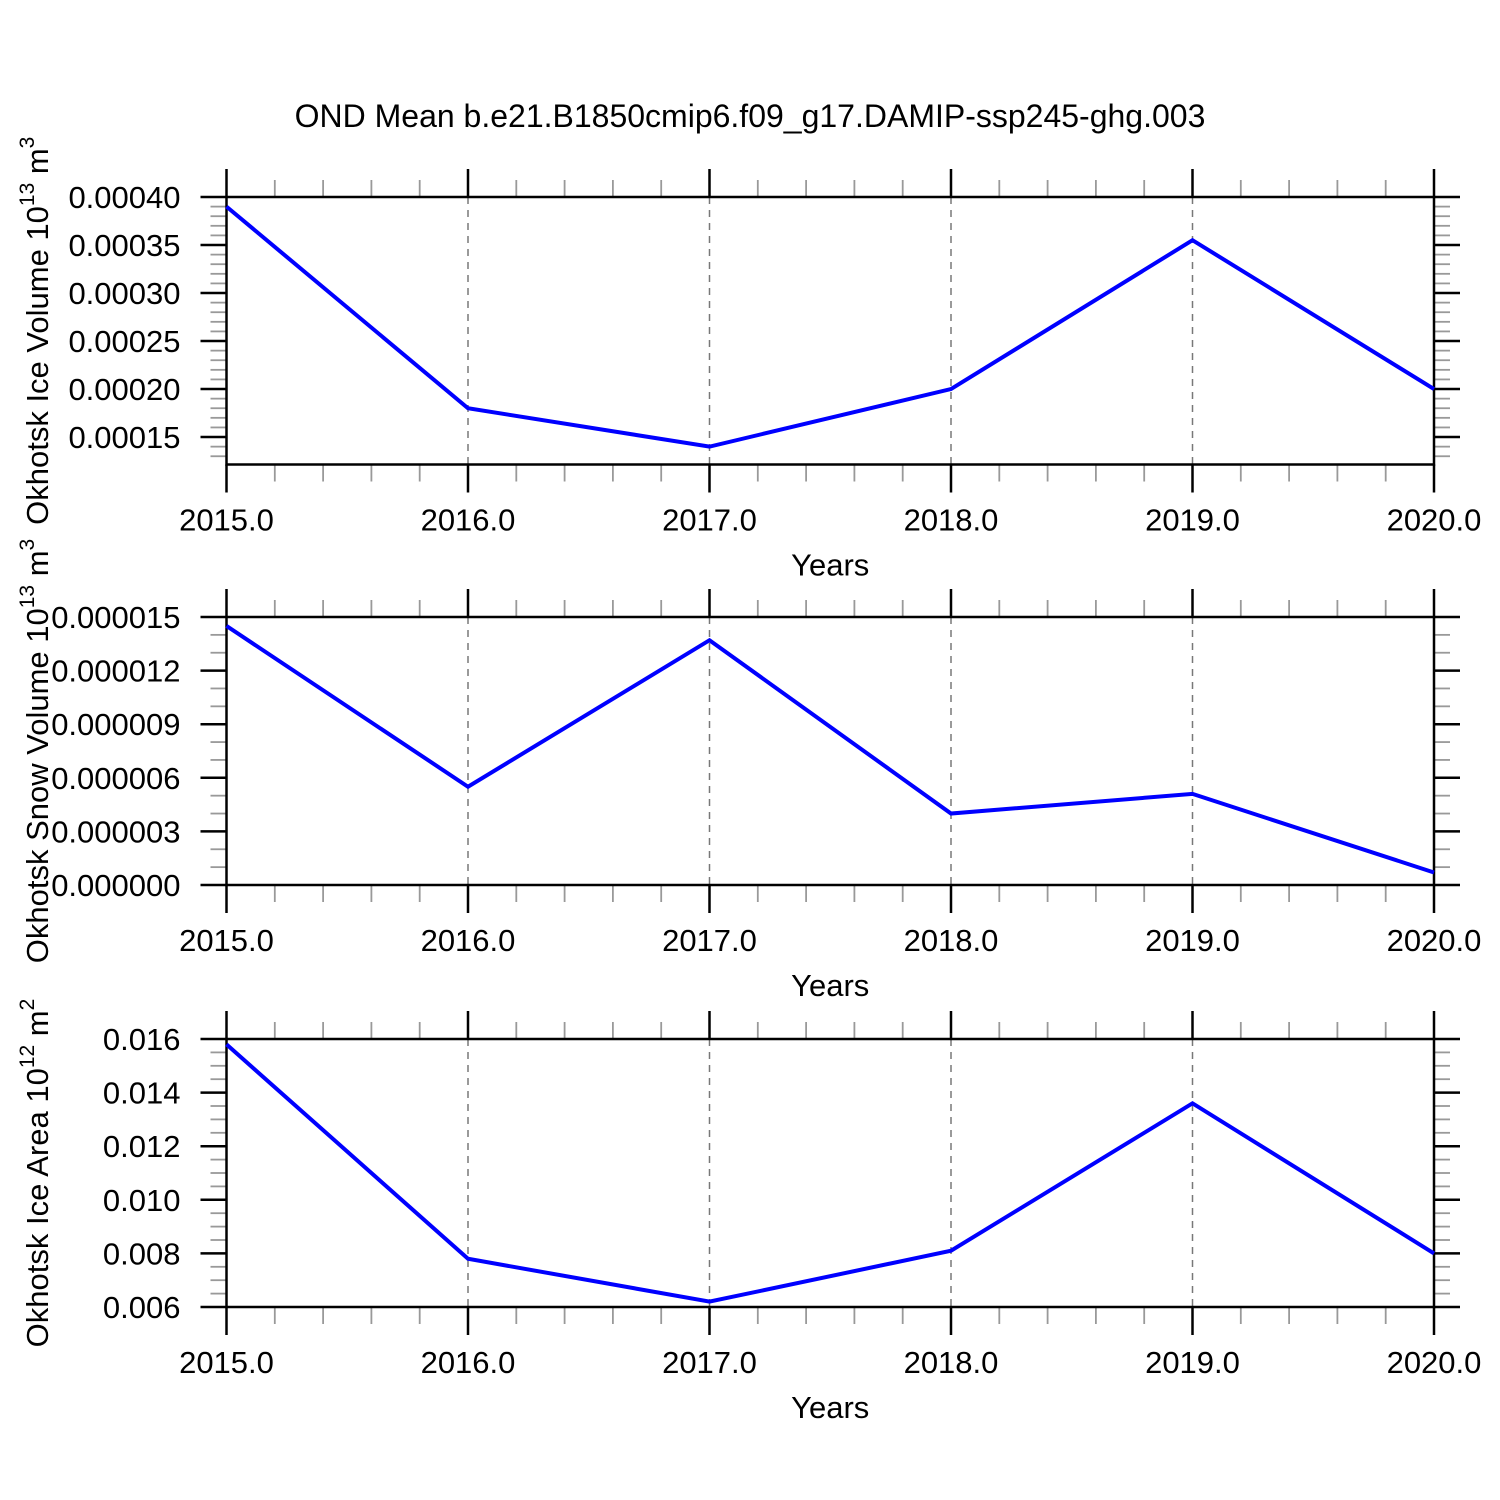  What do you see at coordinates (35, 331) in the screenshot?
I see `y-axis-title: Okhotsk Ice Volume 1013 m3` at bounding box center [35, 331].